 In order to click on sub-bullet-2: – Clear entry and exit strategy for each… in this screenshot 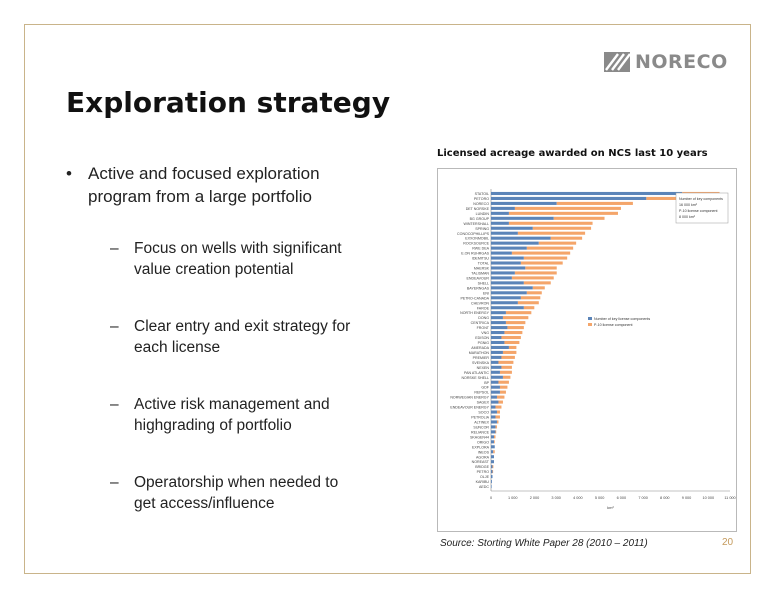, I will do `click(235, 337)`.